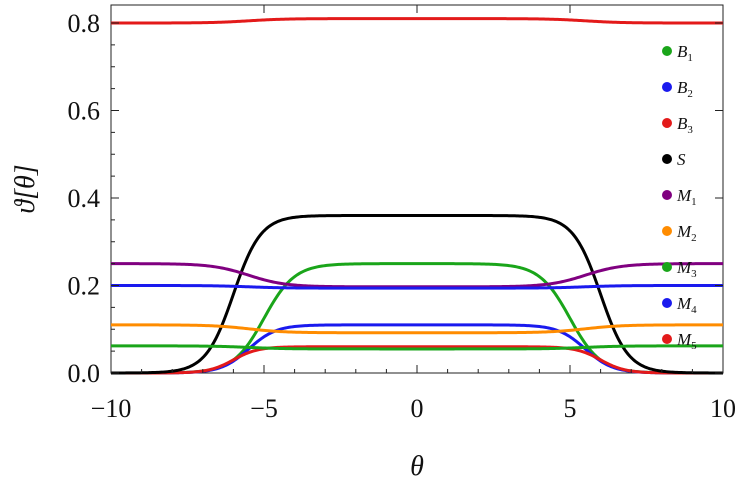  I want to click on x-tick-label: 5, so click(570, 408).